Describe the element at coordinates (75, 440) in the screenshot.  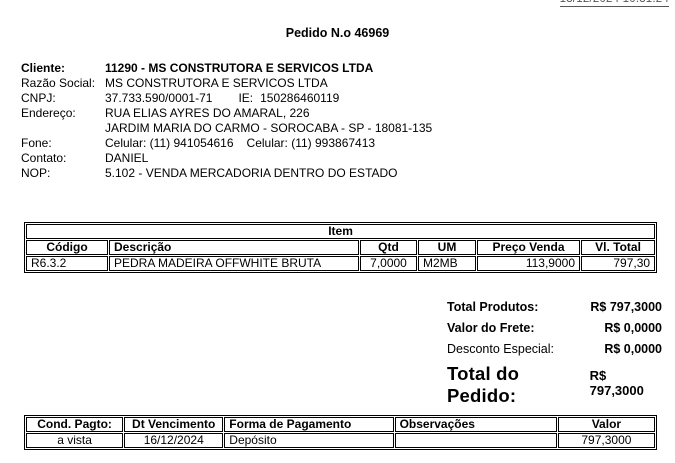
I see `payment-cond-pagto-cell: a vista` at that location.